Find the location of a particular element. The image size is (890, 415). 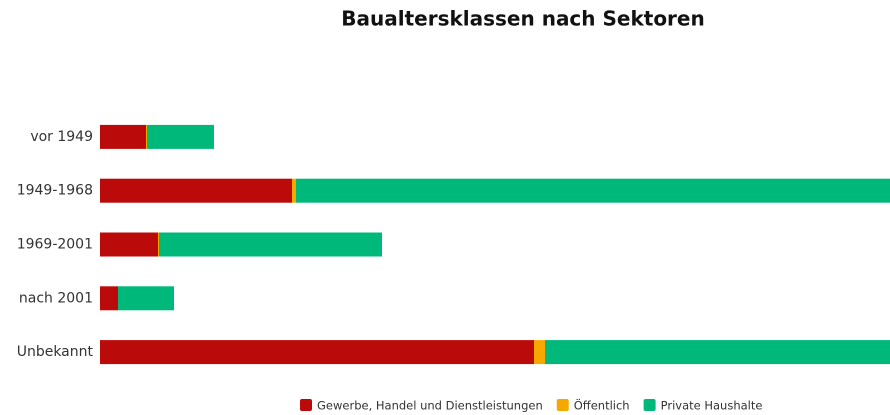

legend-label: Gewerbe, Handel und Dienstleistungen is located at coordinates (430, 406).